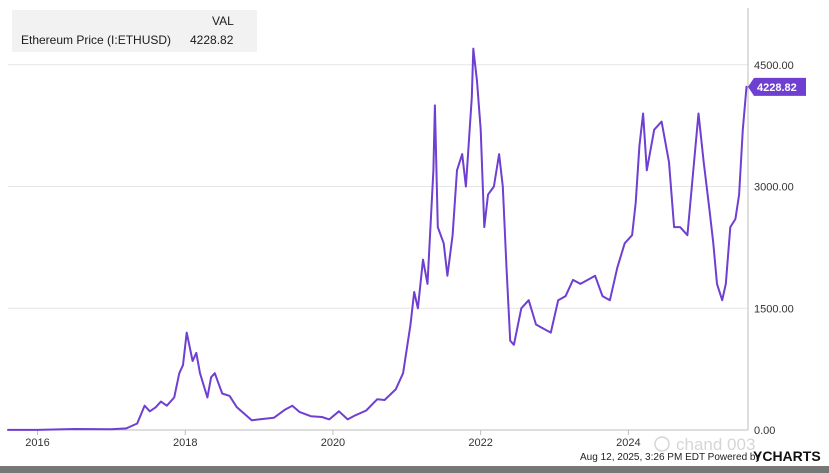 The height and width of the screenshot is (473, 829). What do you see at coordinates (774, 66) in the screenshot?
I see `y-tick-label: 4500.00` at bounding box center [774, 66].